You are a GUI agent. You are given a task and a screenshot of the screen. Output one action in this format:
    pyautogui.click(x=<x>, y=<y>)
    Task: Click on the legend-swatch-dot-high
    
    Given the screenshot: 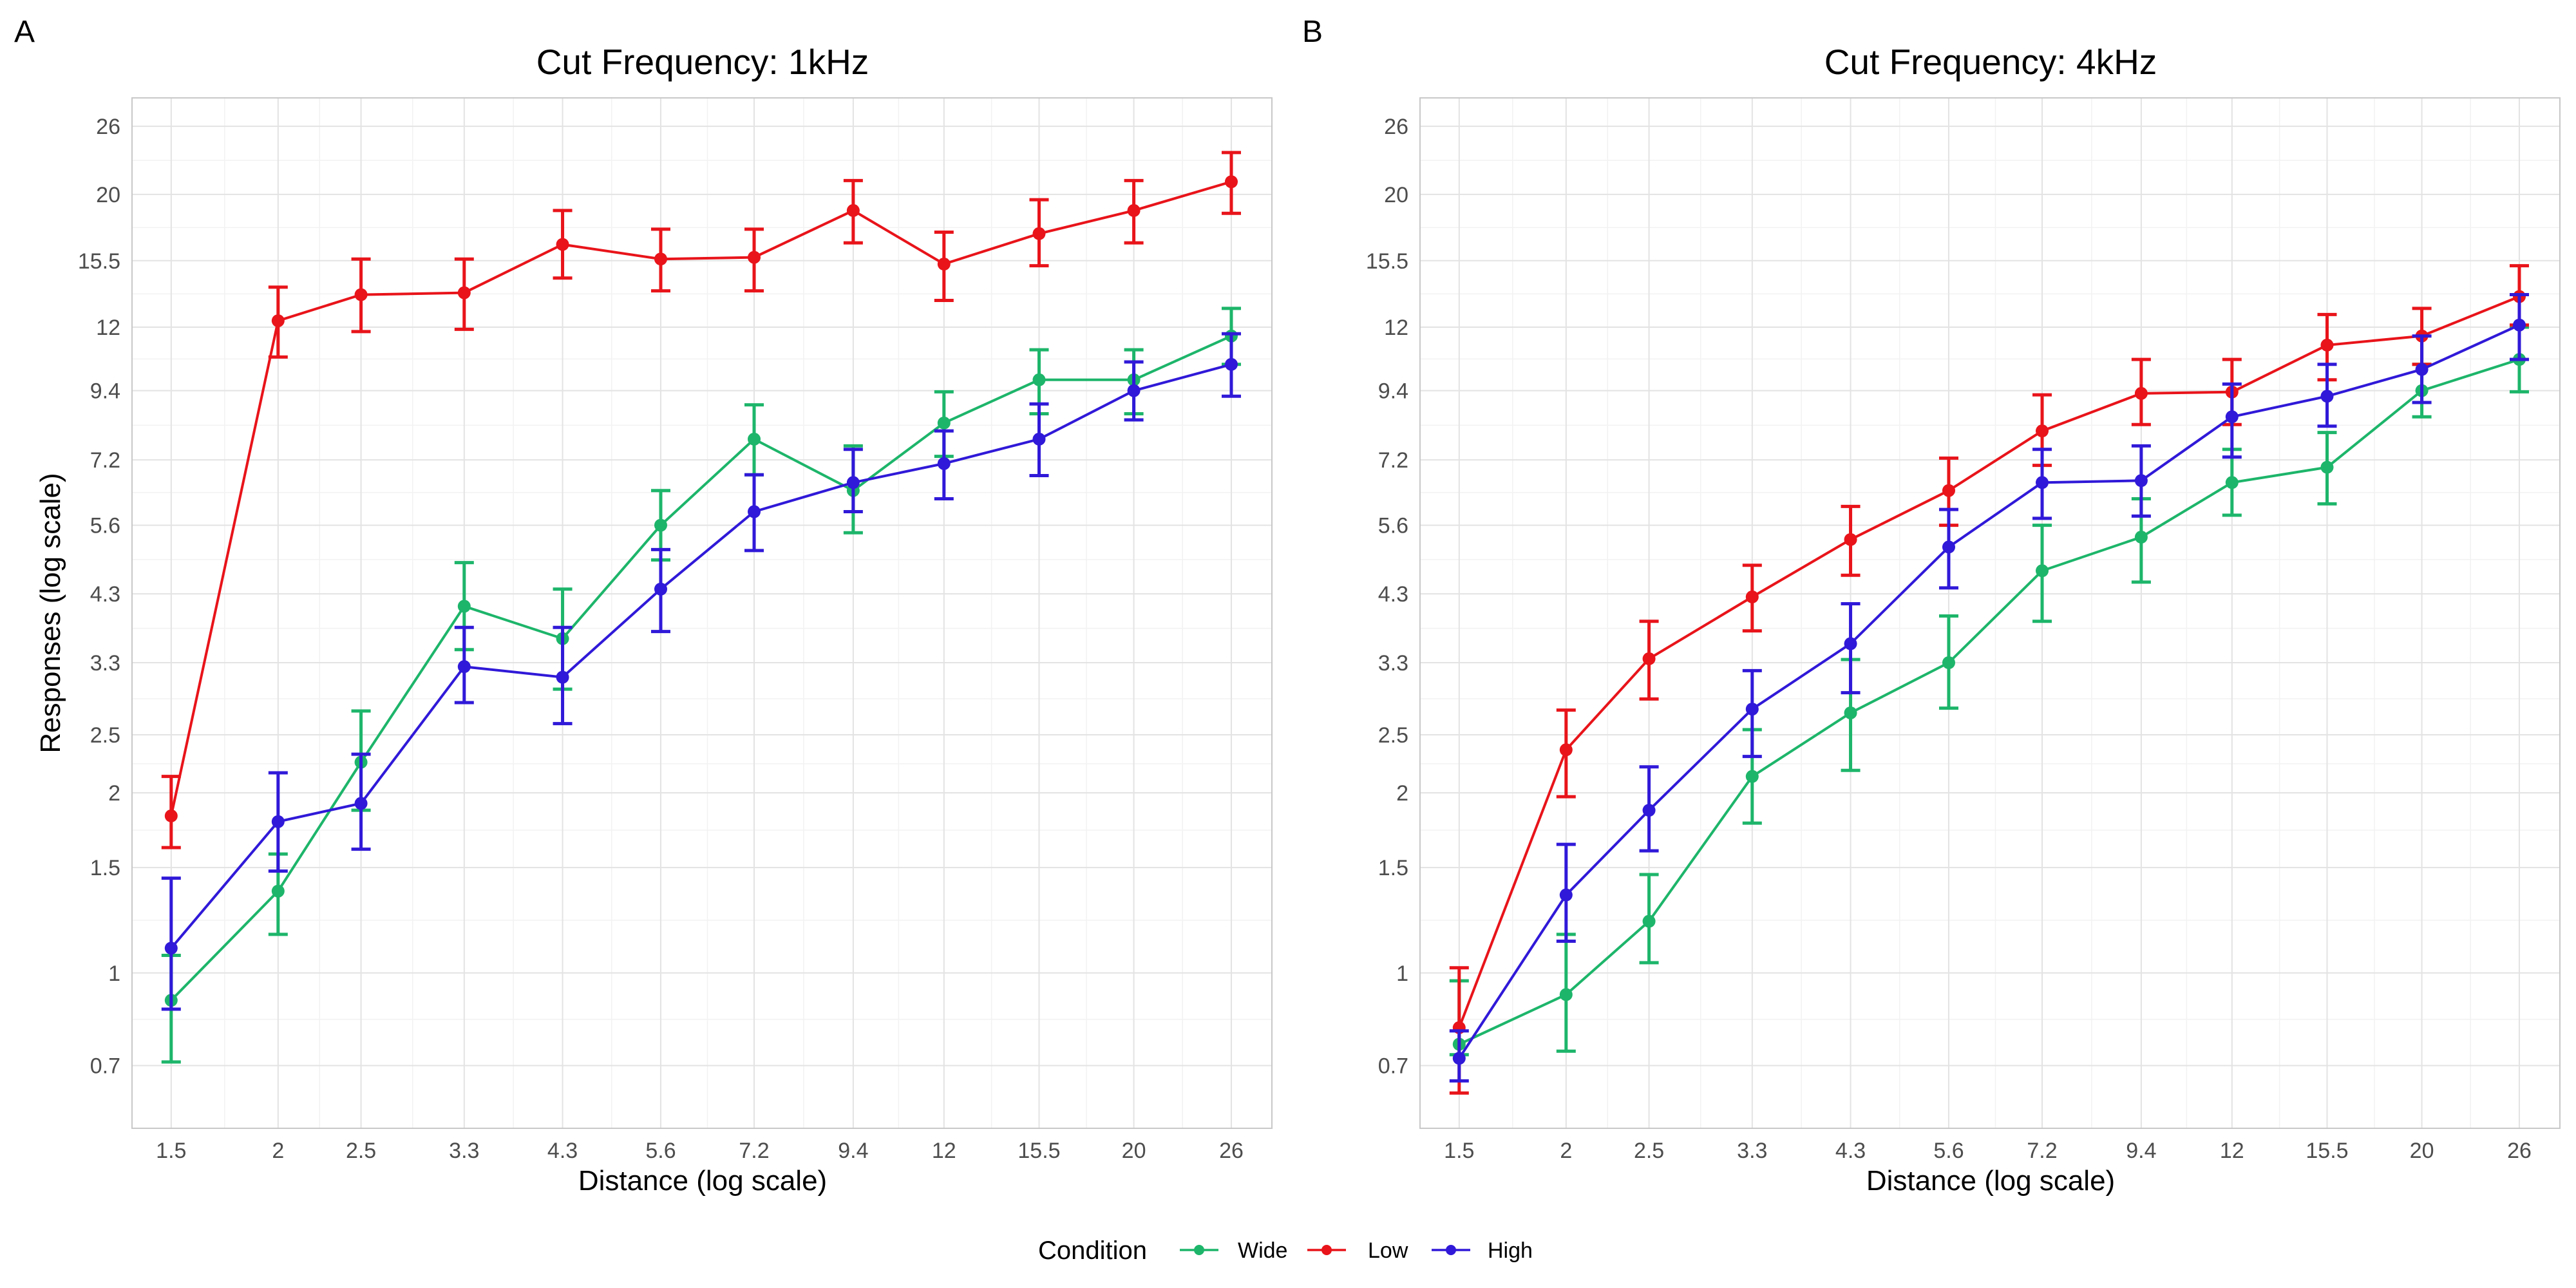 What is the action you would take?
    pyautogui.click(x=1451, y=1250)
    